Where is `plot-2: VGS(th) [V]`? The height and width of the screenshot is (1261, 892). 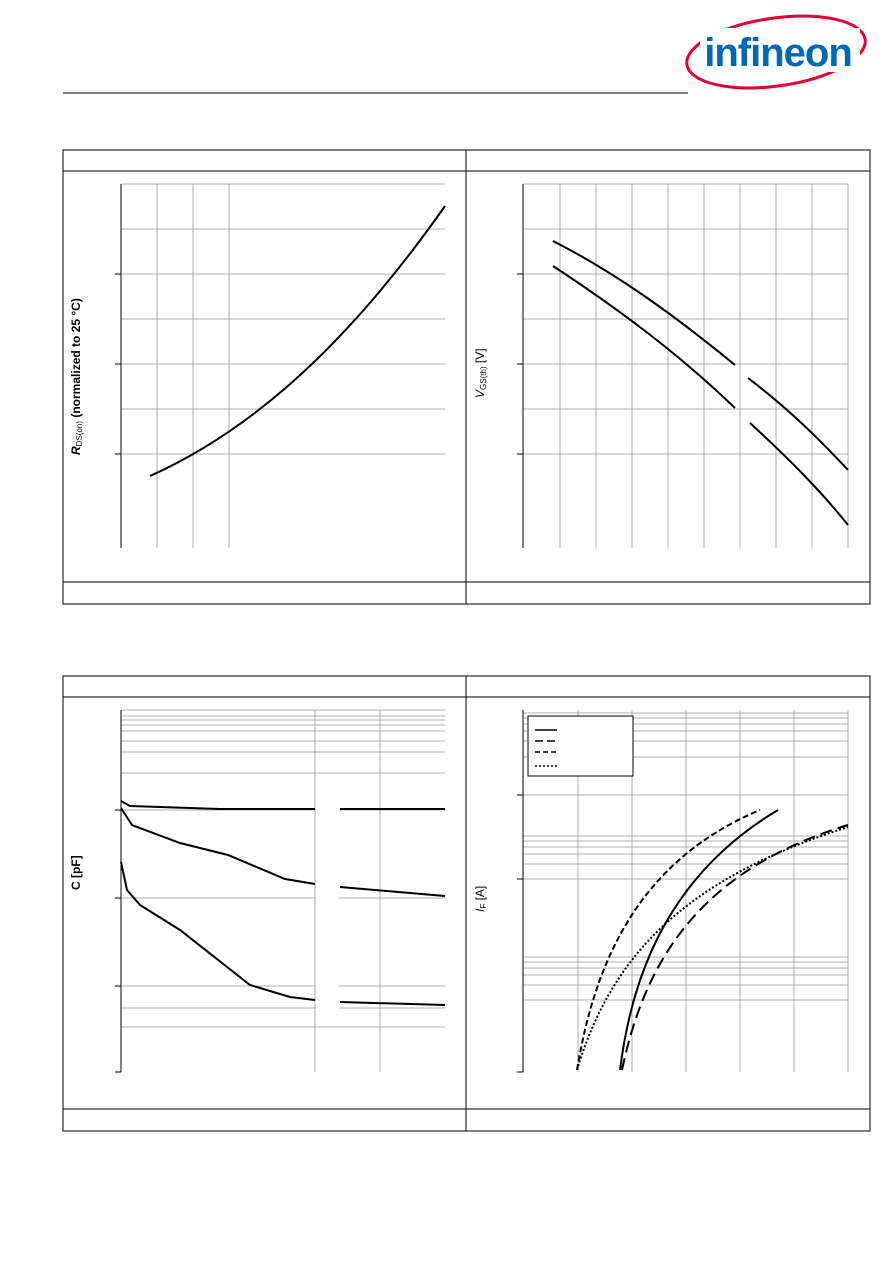 plot-2: VGS(th) [V] is located at coordinates (661, 365).